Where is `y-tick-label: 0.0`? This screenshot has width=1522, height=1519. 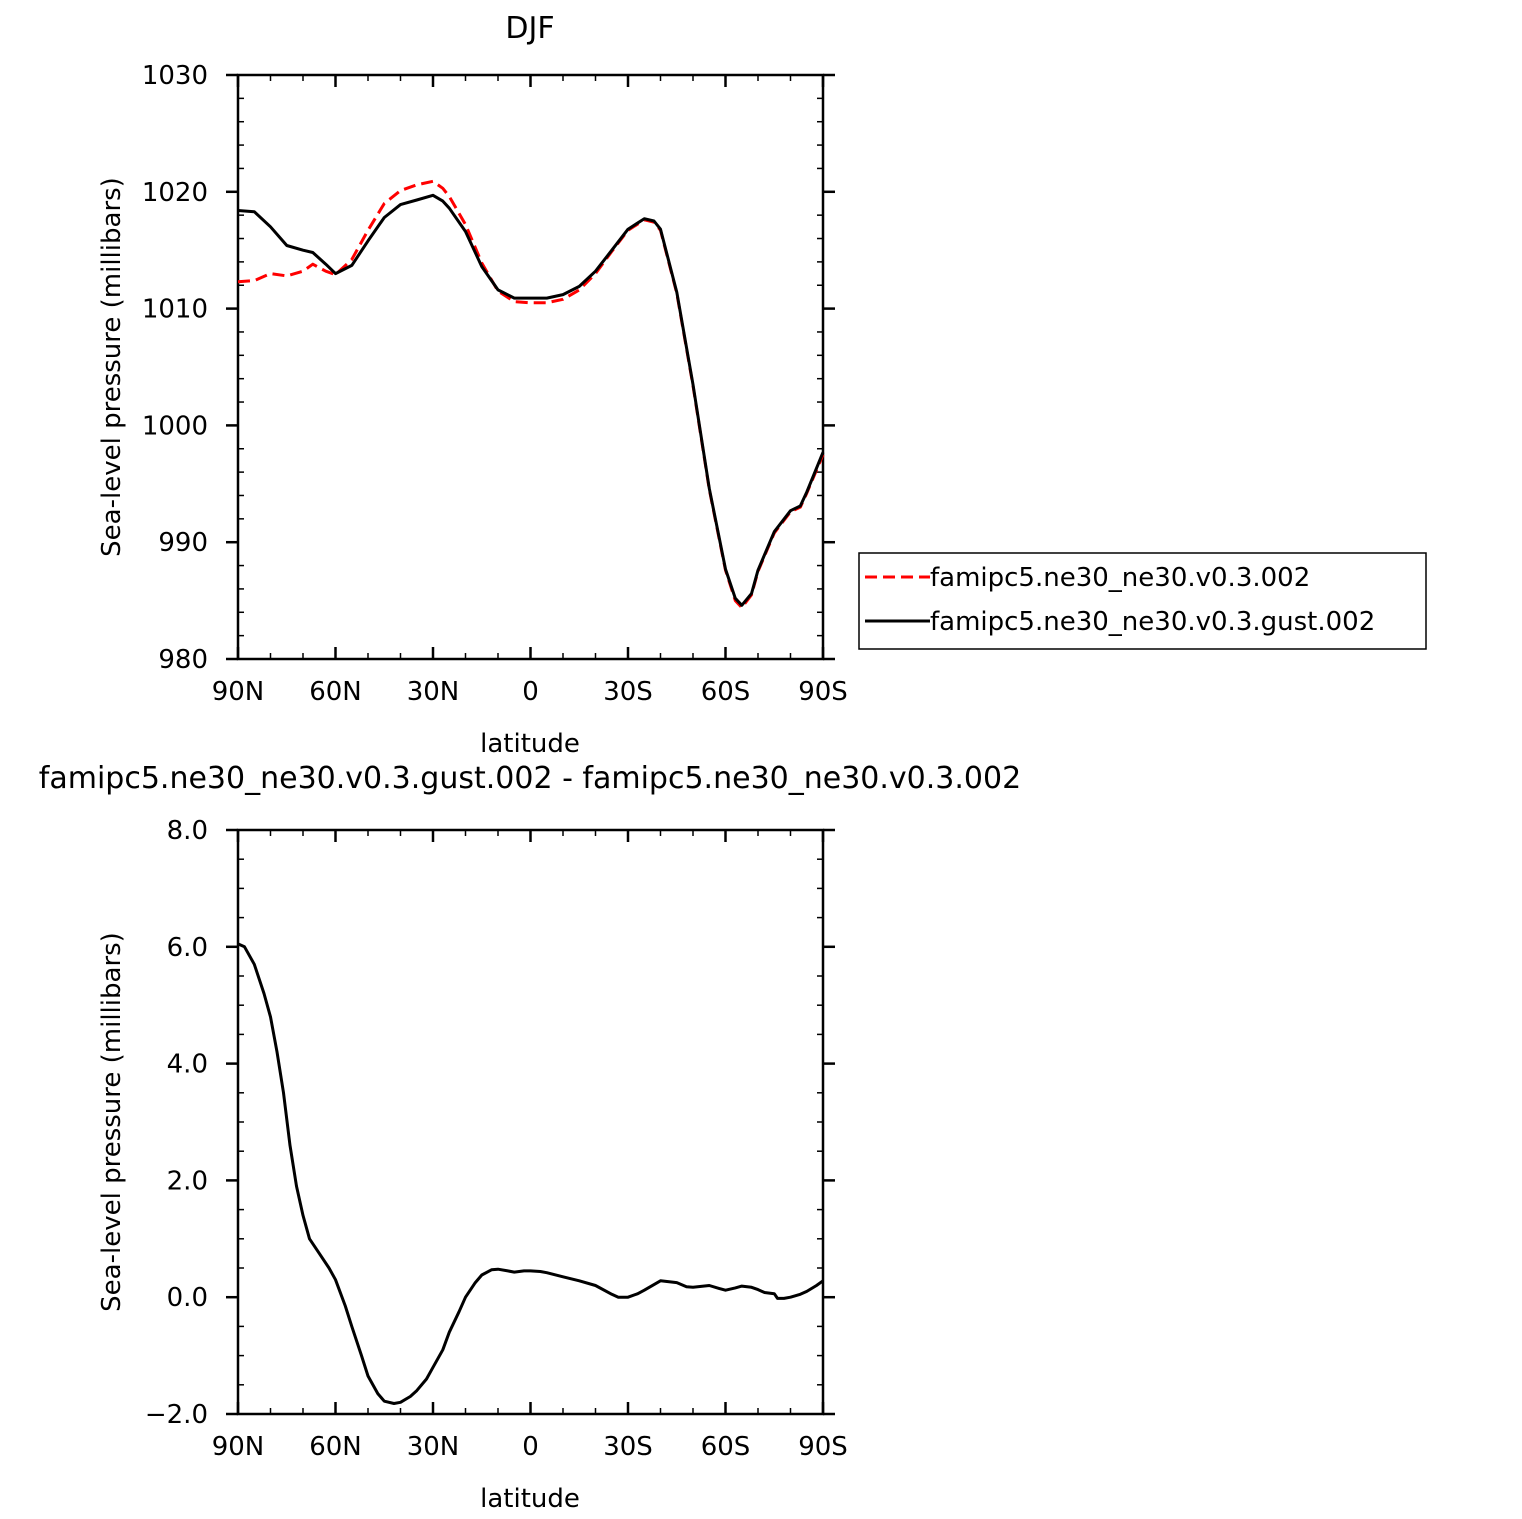
y-tick-label: 0.0 is located at coordinates (187, 1298).